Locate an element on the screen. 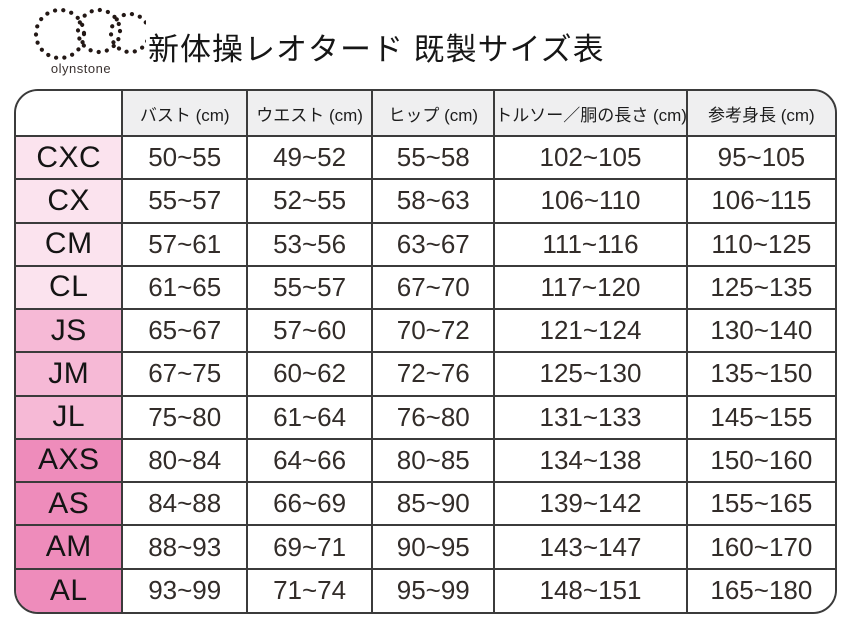  value-cell: 70~72 is located at coordinates (433, 331).